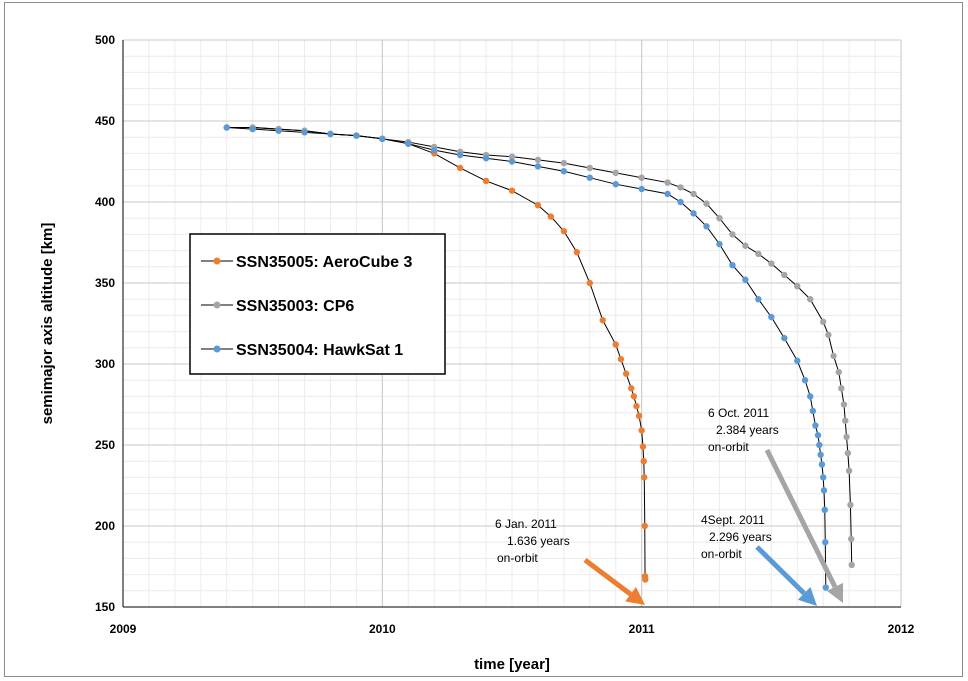  I want to click on legend-box, so click(317, 304).